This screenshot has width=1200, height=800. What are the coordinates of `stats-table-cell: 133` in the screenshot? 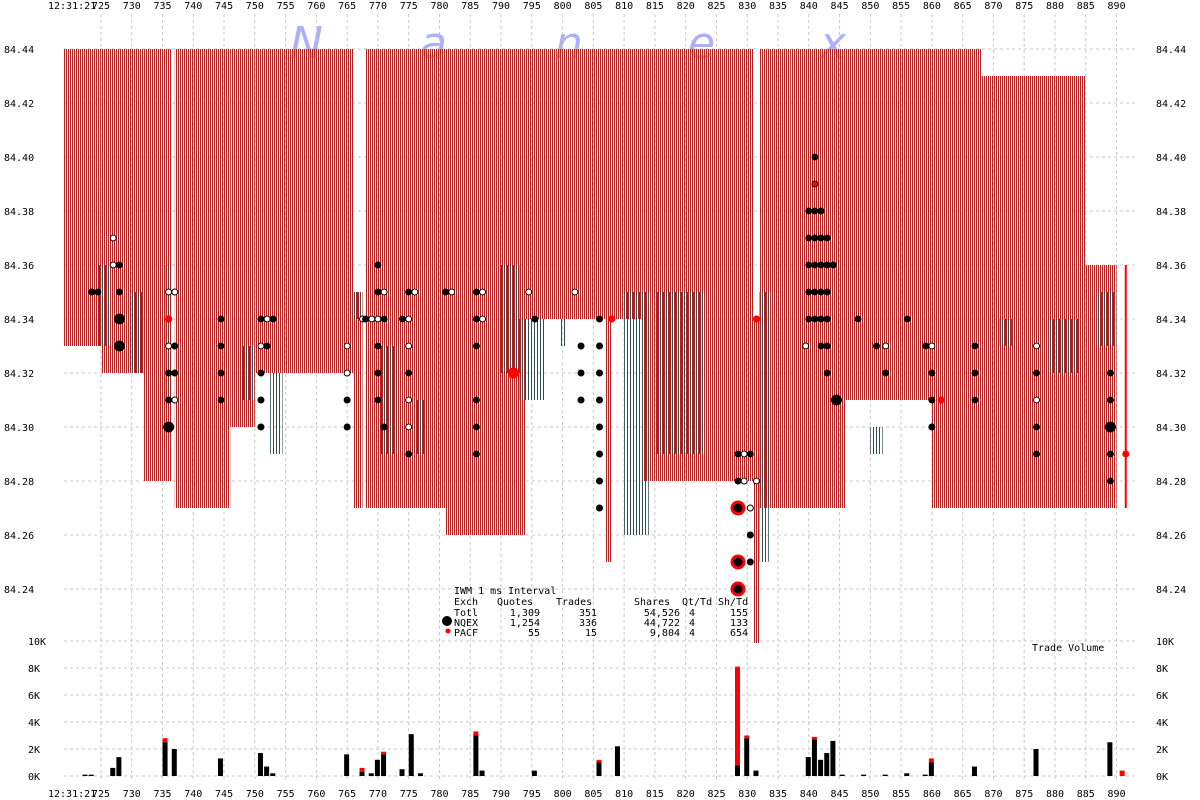 It's located at (739, 623).